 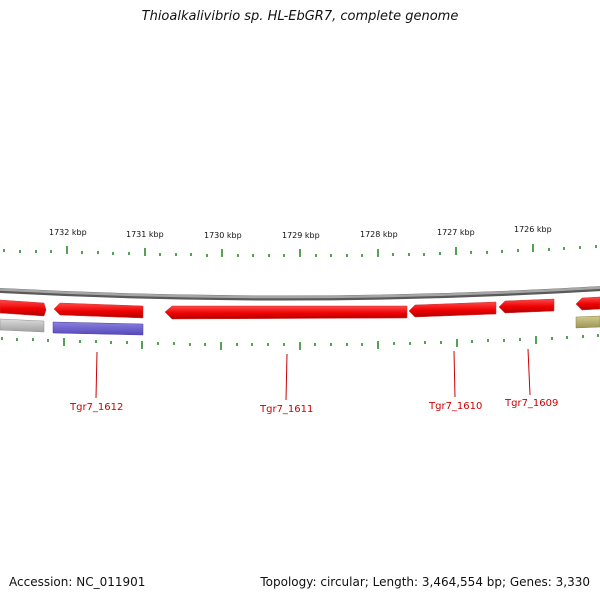 What do you see at coordinates (300, 293) in the screenshot?
I see `genome-backbone` at bounding box center [300, 293].